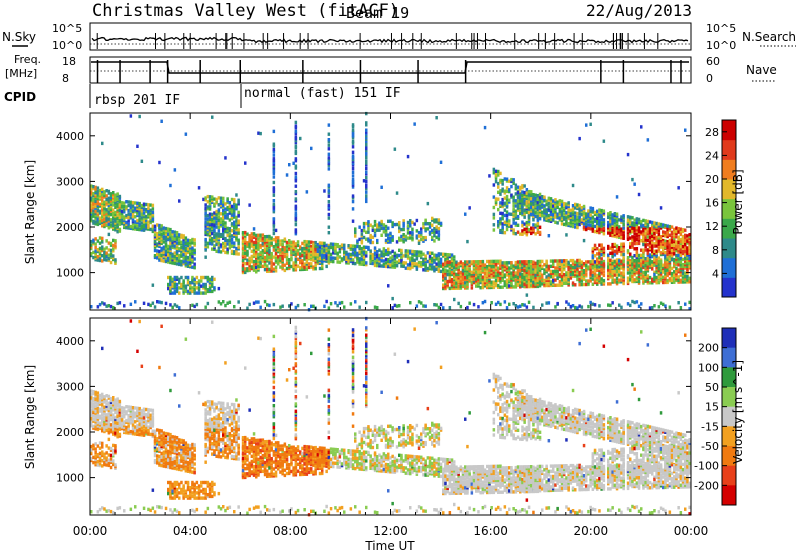  I want to click on freq-trace, so click(390, 71).